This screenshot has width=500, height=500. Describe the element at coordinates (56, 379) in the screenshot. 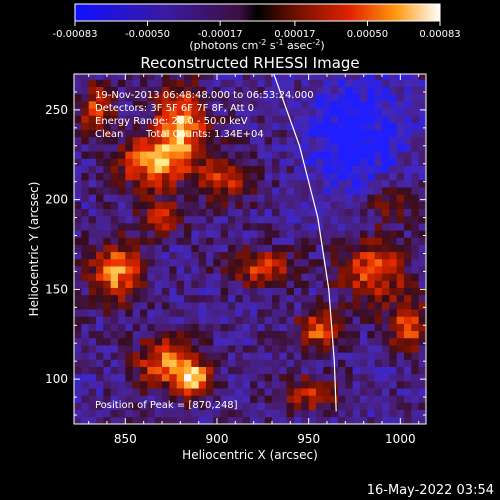

I see `y-tick-label: 100` at that location.